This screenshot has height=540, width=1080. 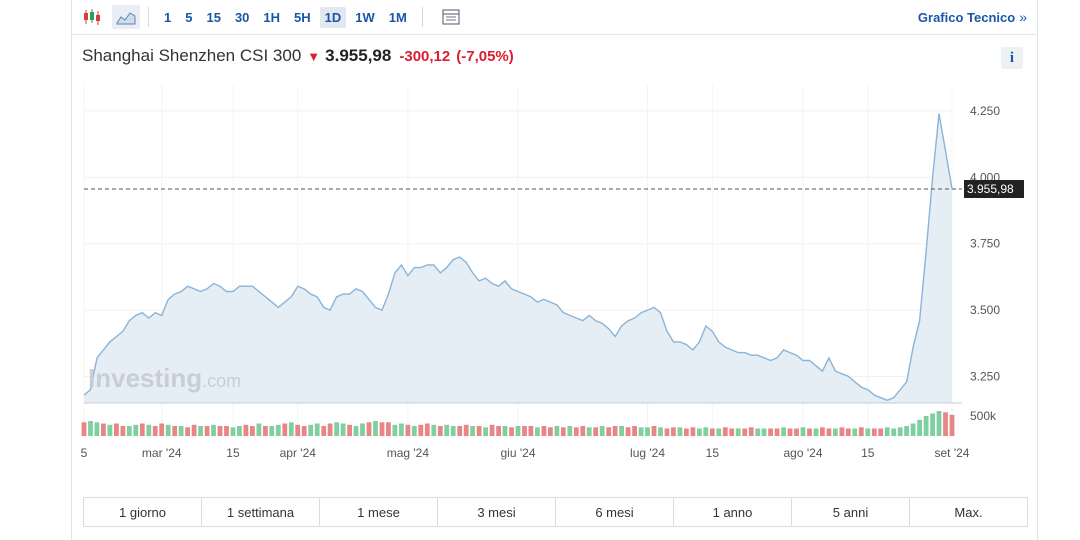 I want to click on x-tick-label: lug '24, so click(x=647, y=453).